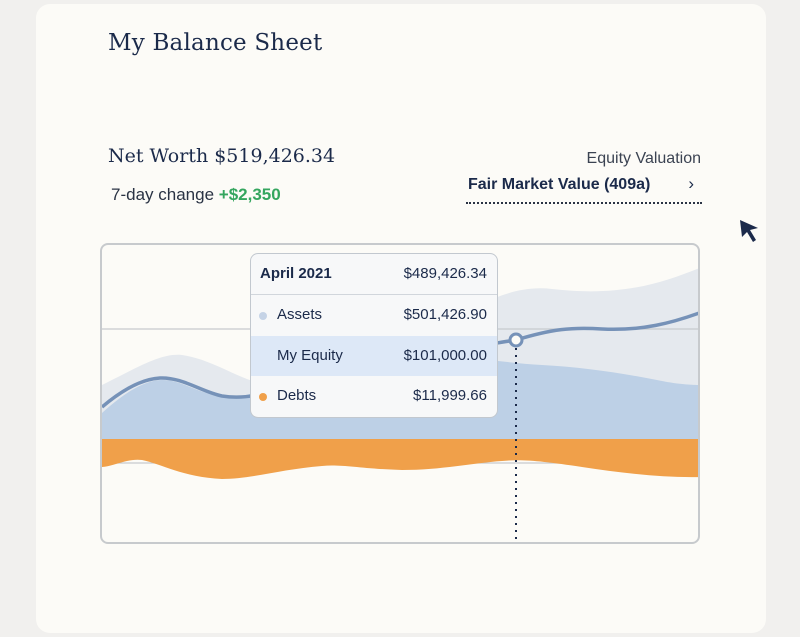 The image size is (800, 637). I want to click on debts-label: Debts, so click(297, 395).